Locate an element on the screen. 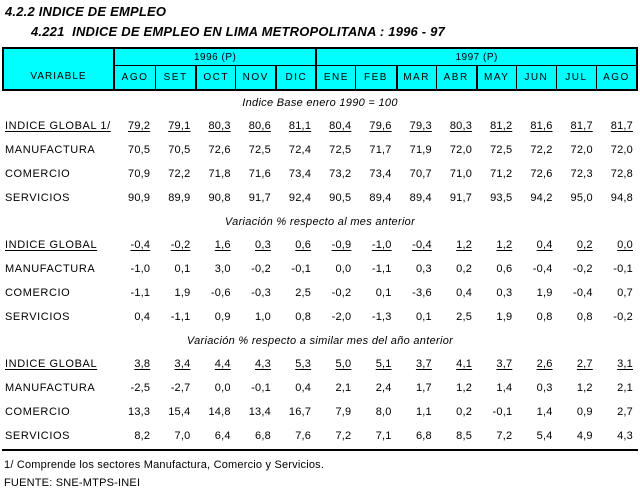 The height and width of the screenshot is (493, 640). value-cell: 71,0 is located at coordinates (461, 174).